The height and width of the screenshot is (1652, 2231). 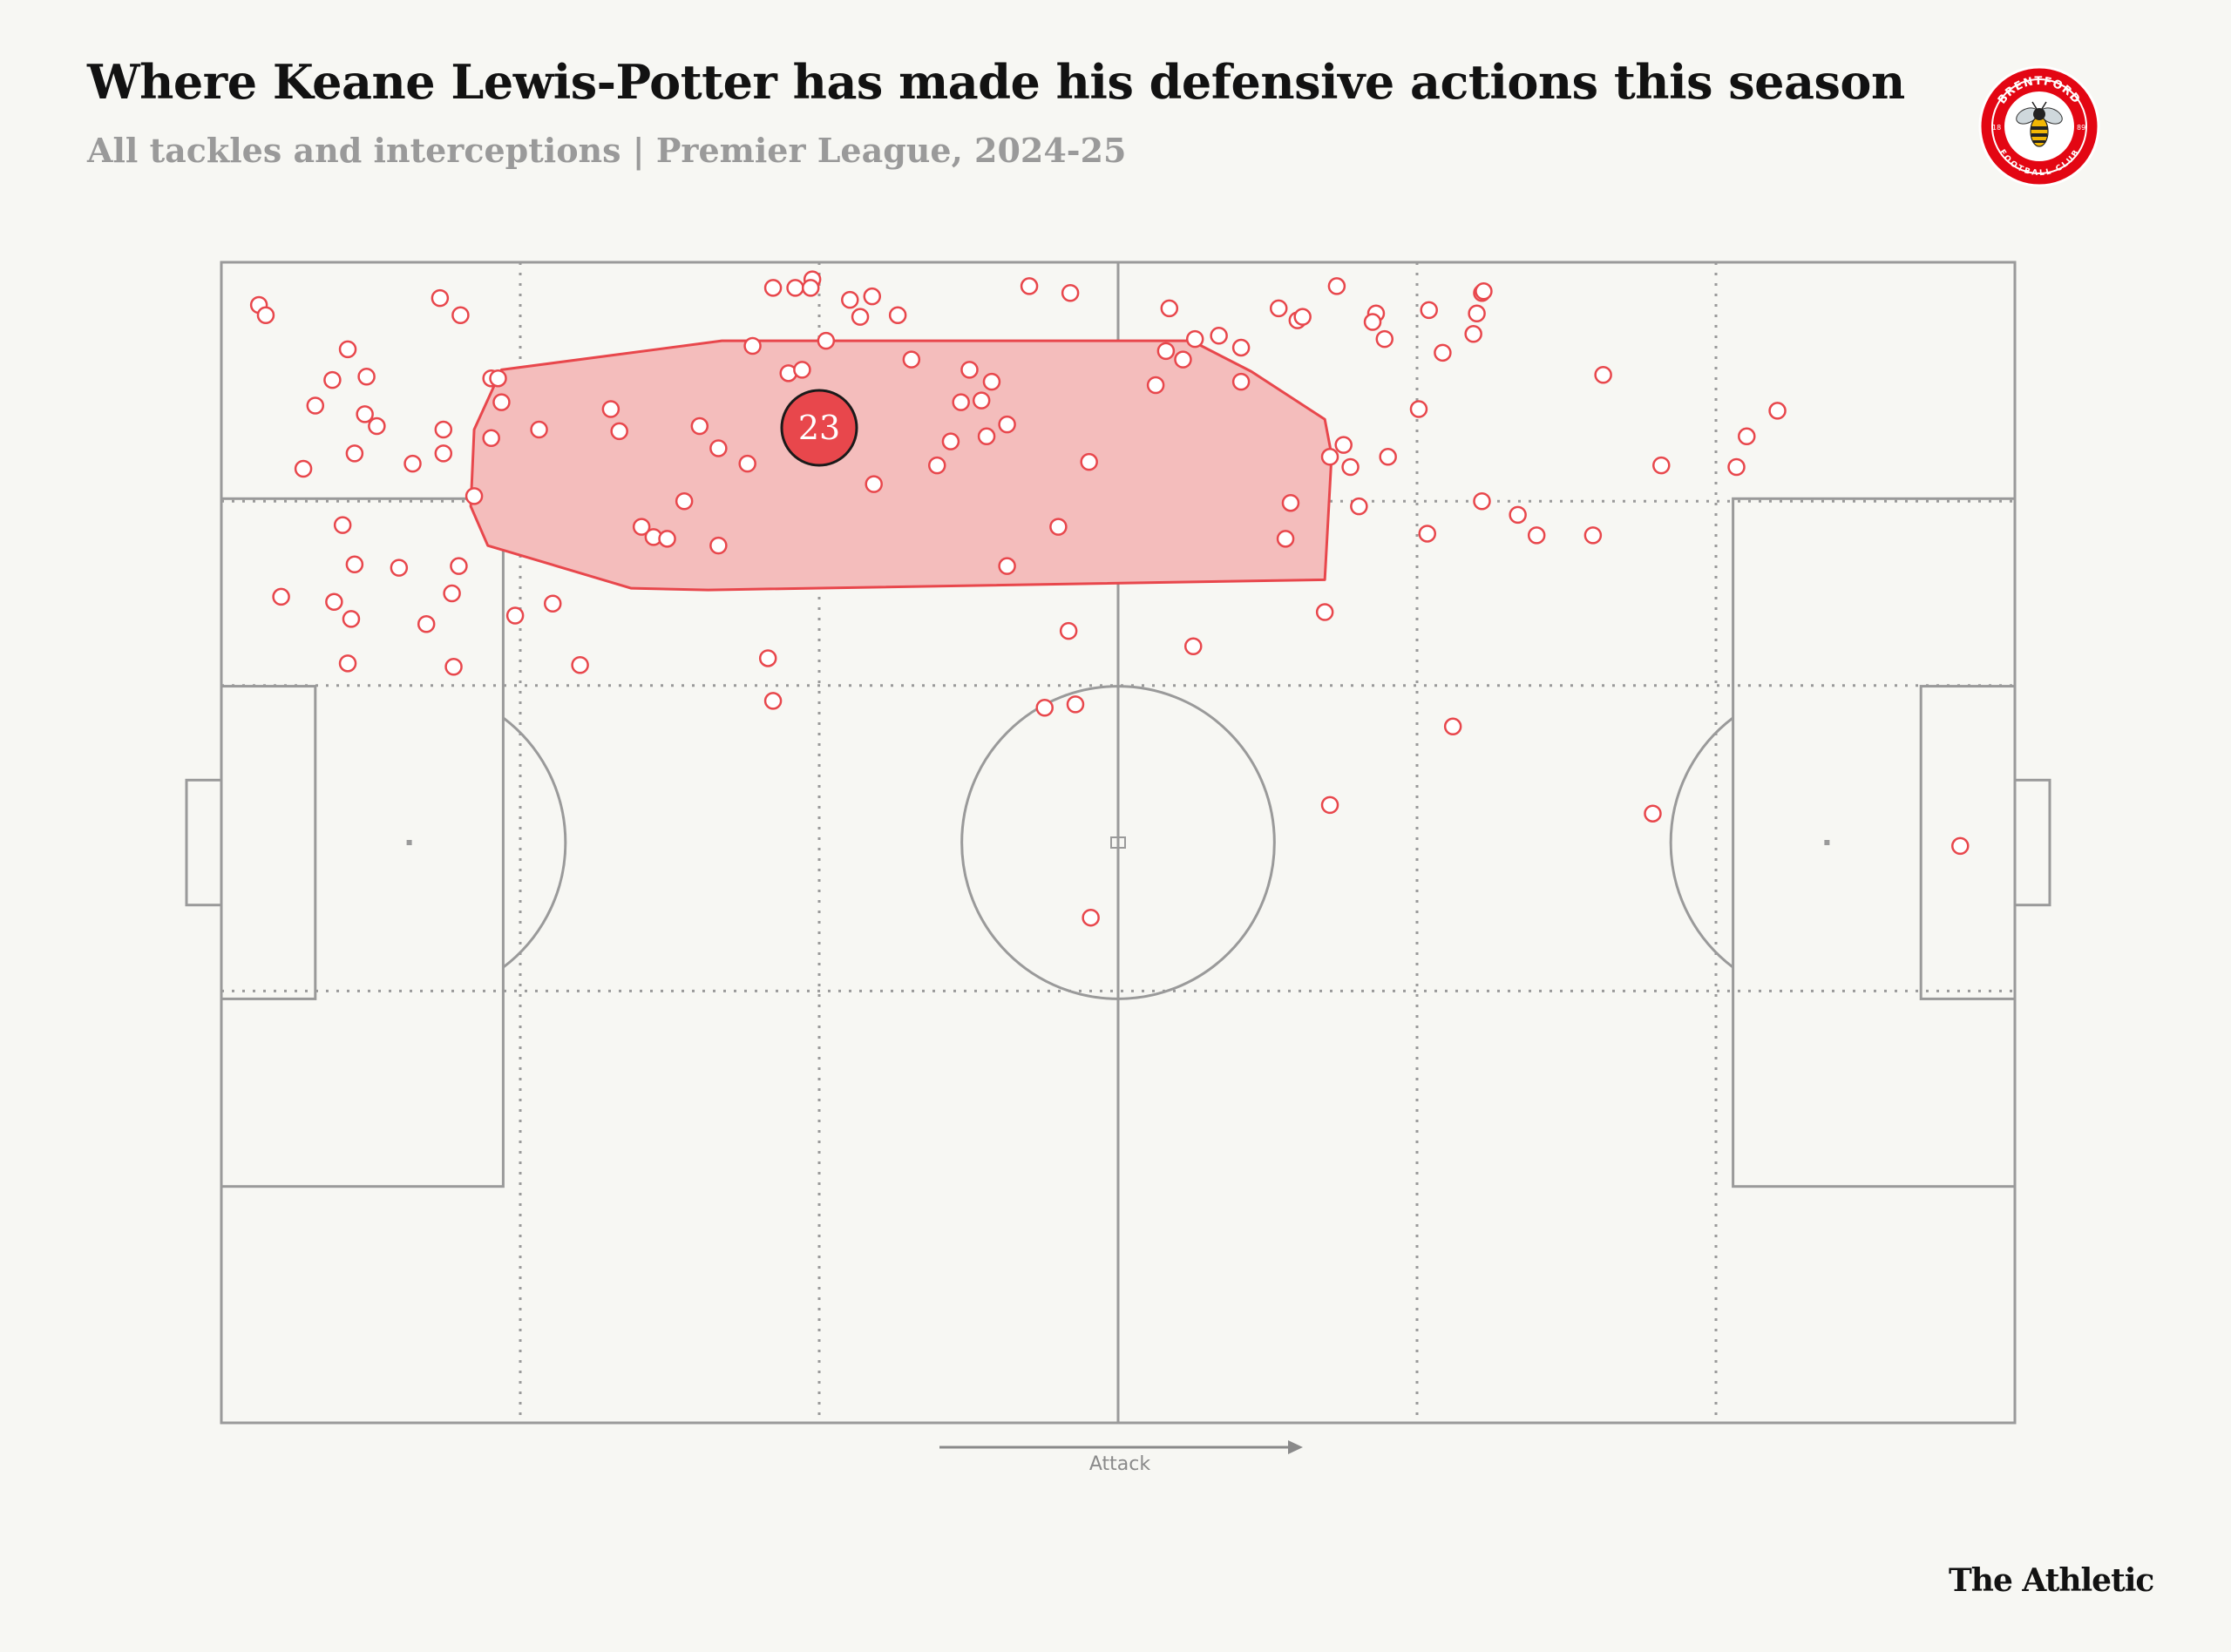 I want to click on left-penalty-arc, so click(x=534, y=842).